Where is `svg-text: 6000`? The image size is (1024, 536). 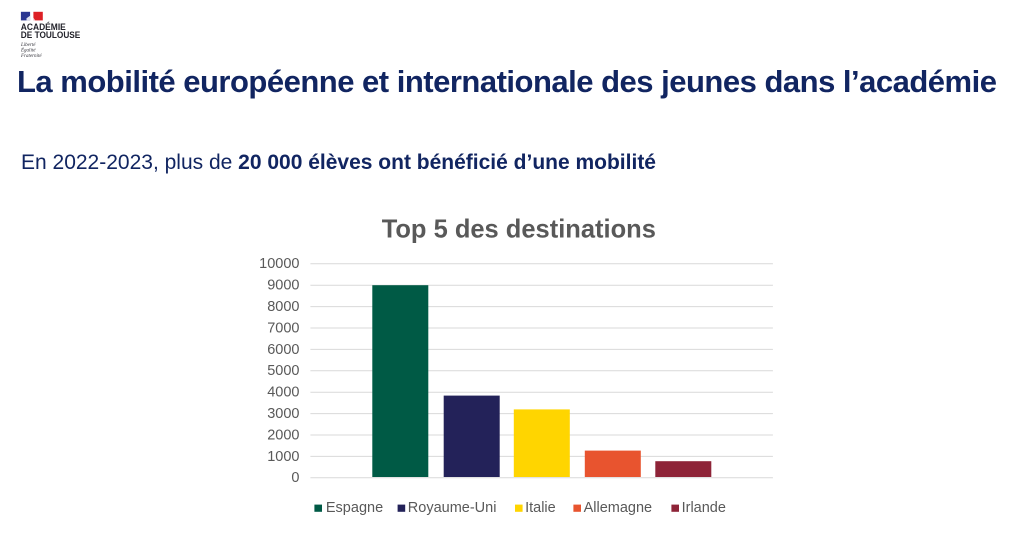
svg-text: 6000 is located at coordinates (283, 350).